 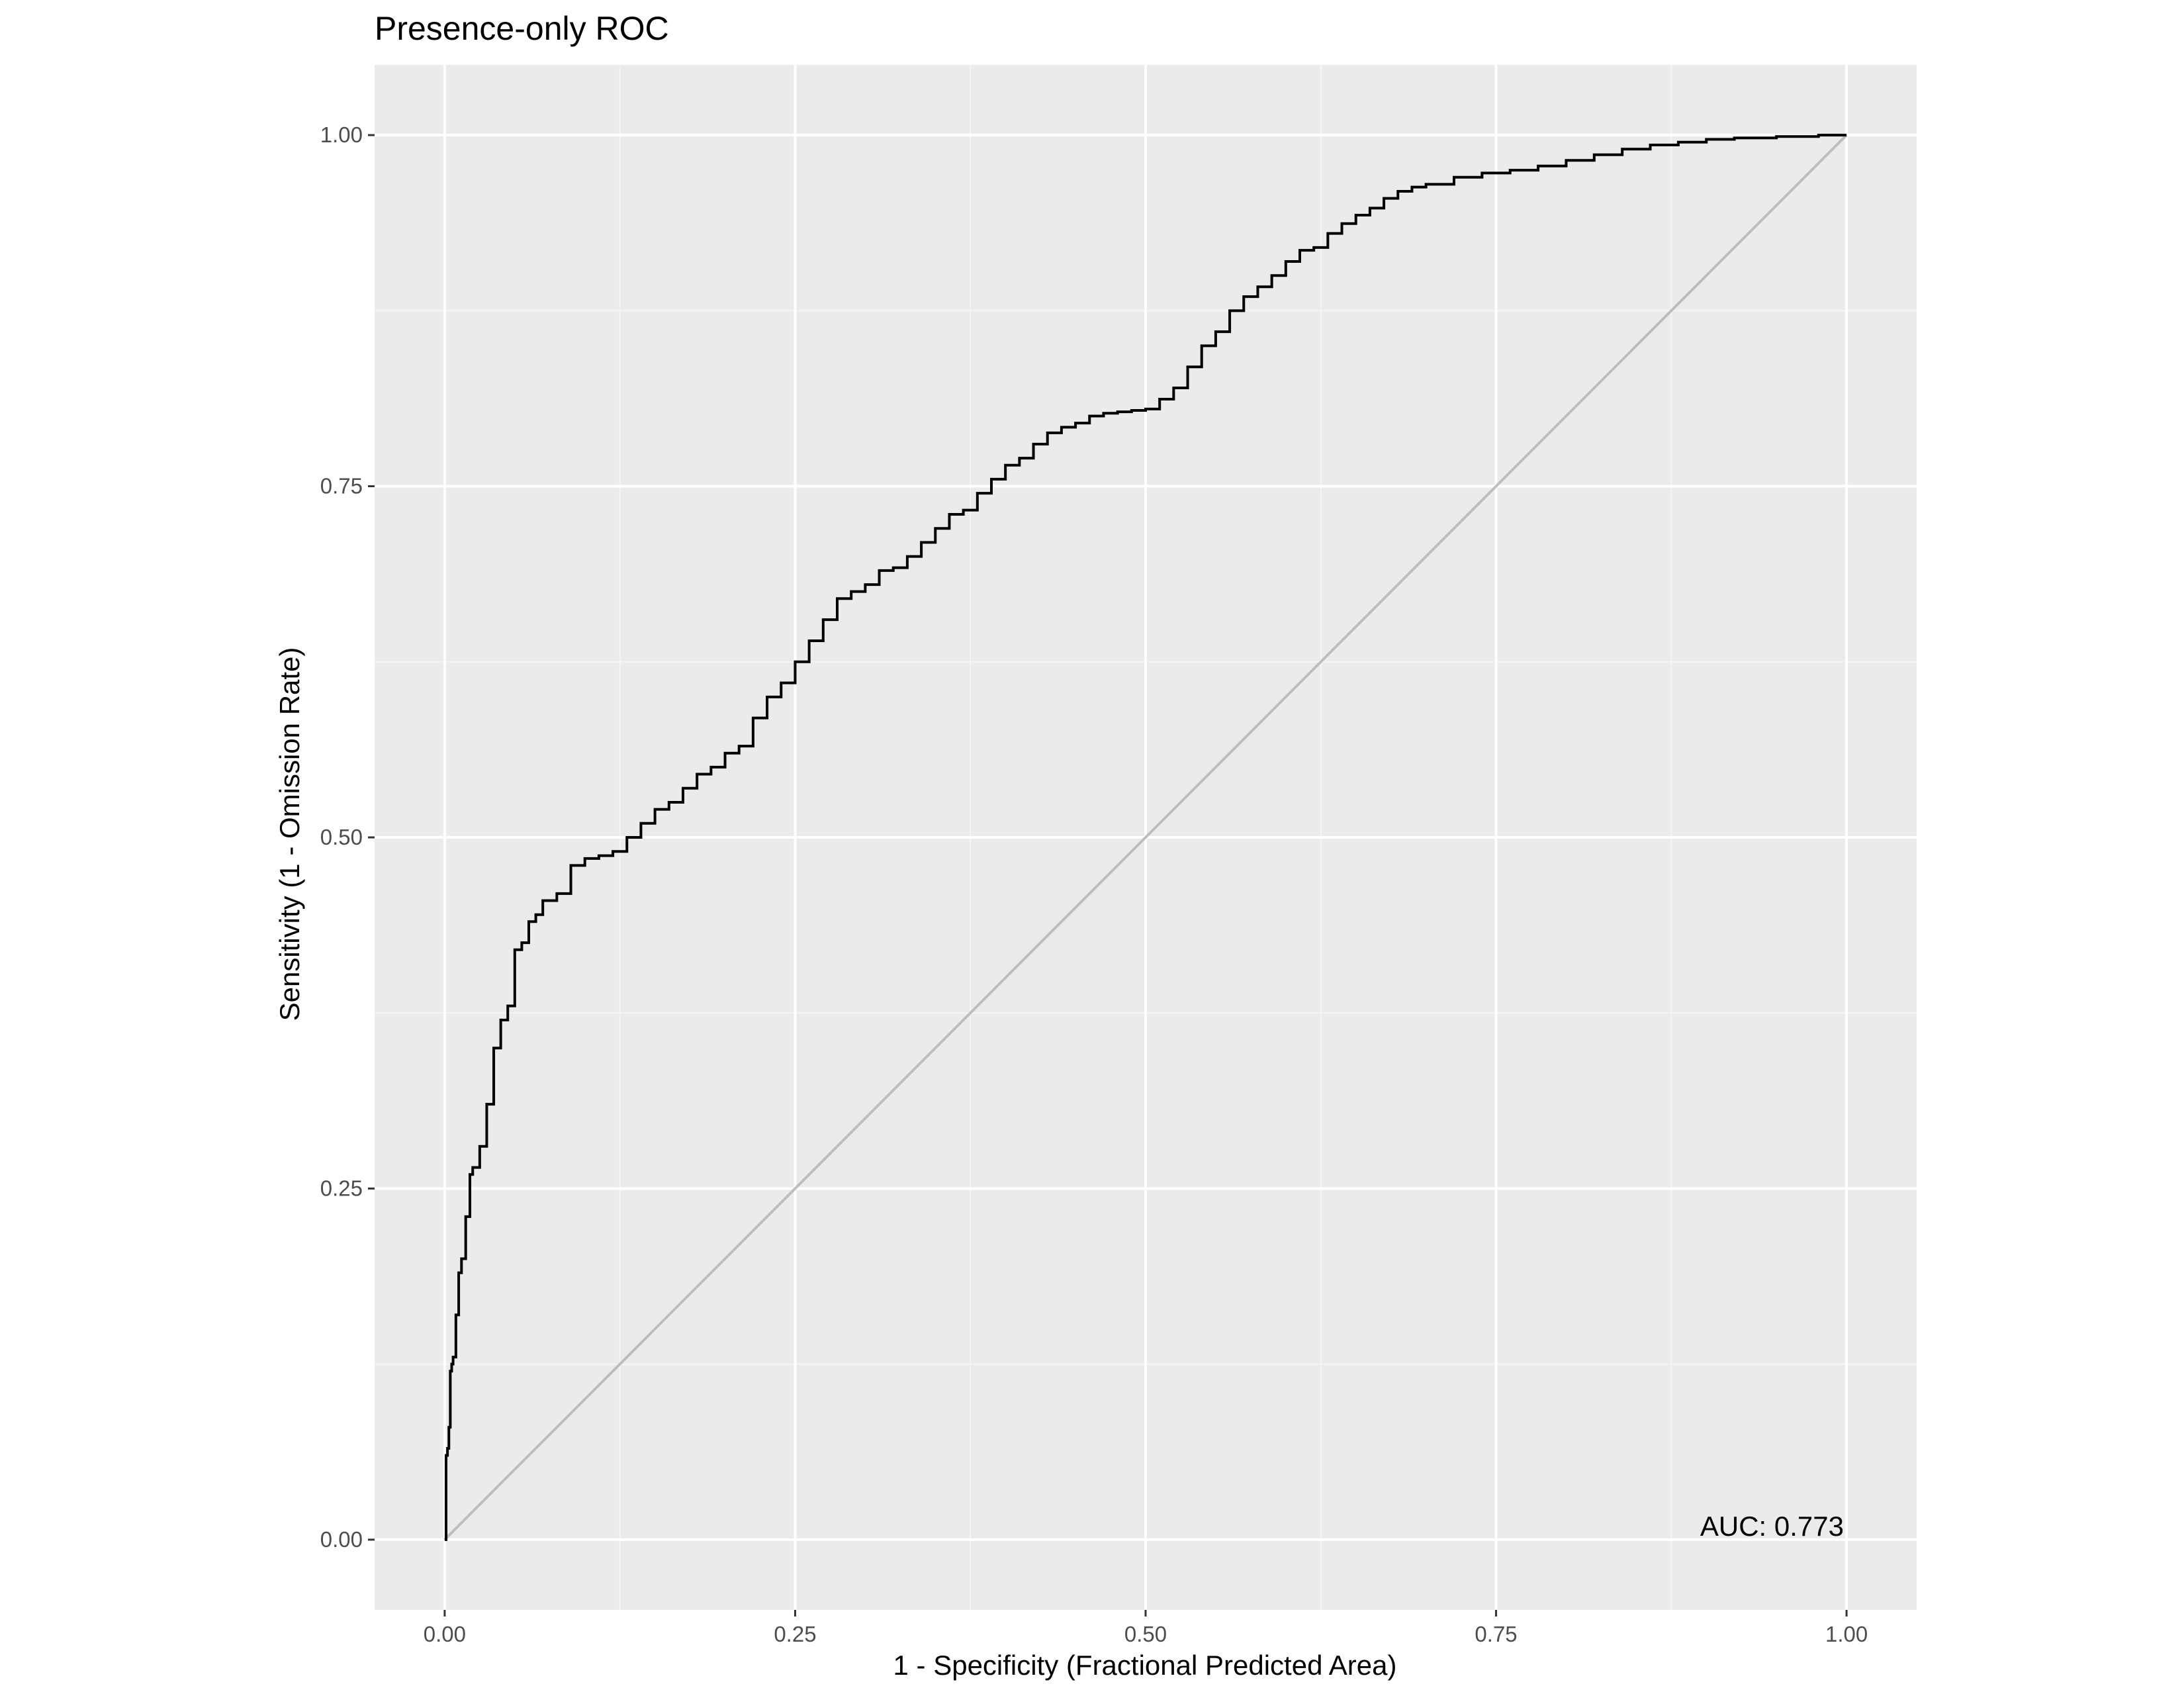 What do you see at coordinates (1772, 1526) in the screenshot?
I see `auc-annotation: AUC: 0.773` at bounding box center [1772, 1526].